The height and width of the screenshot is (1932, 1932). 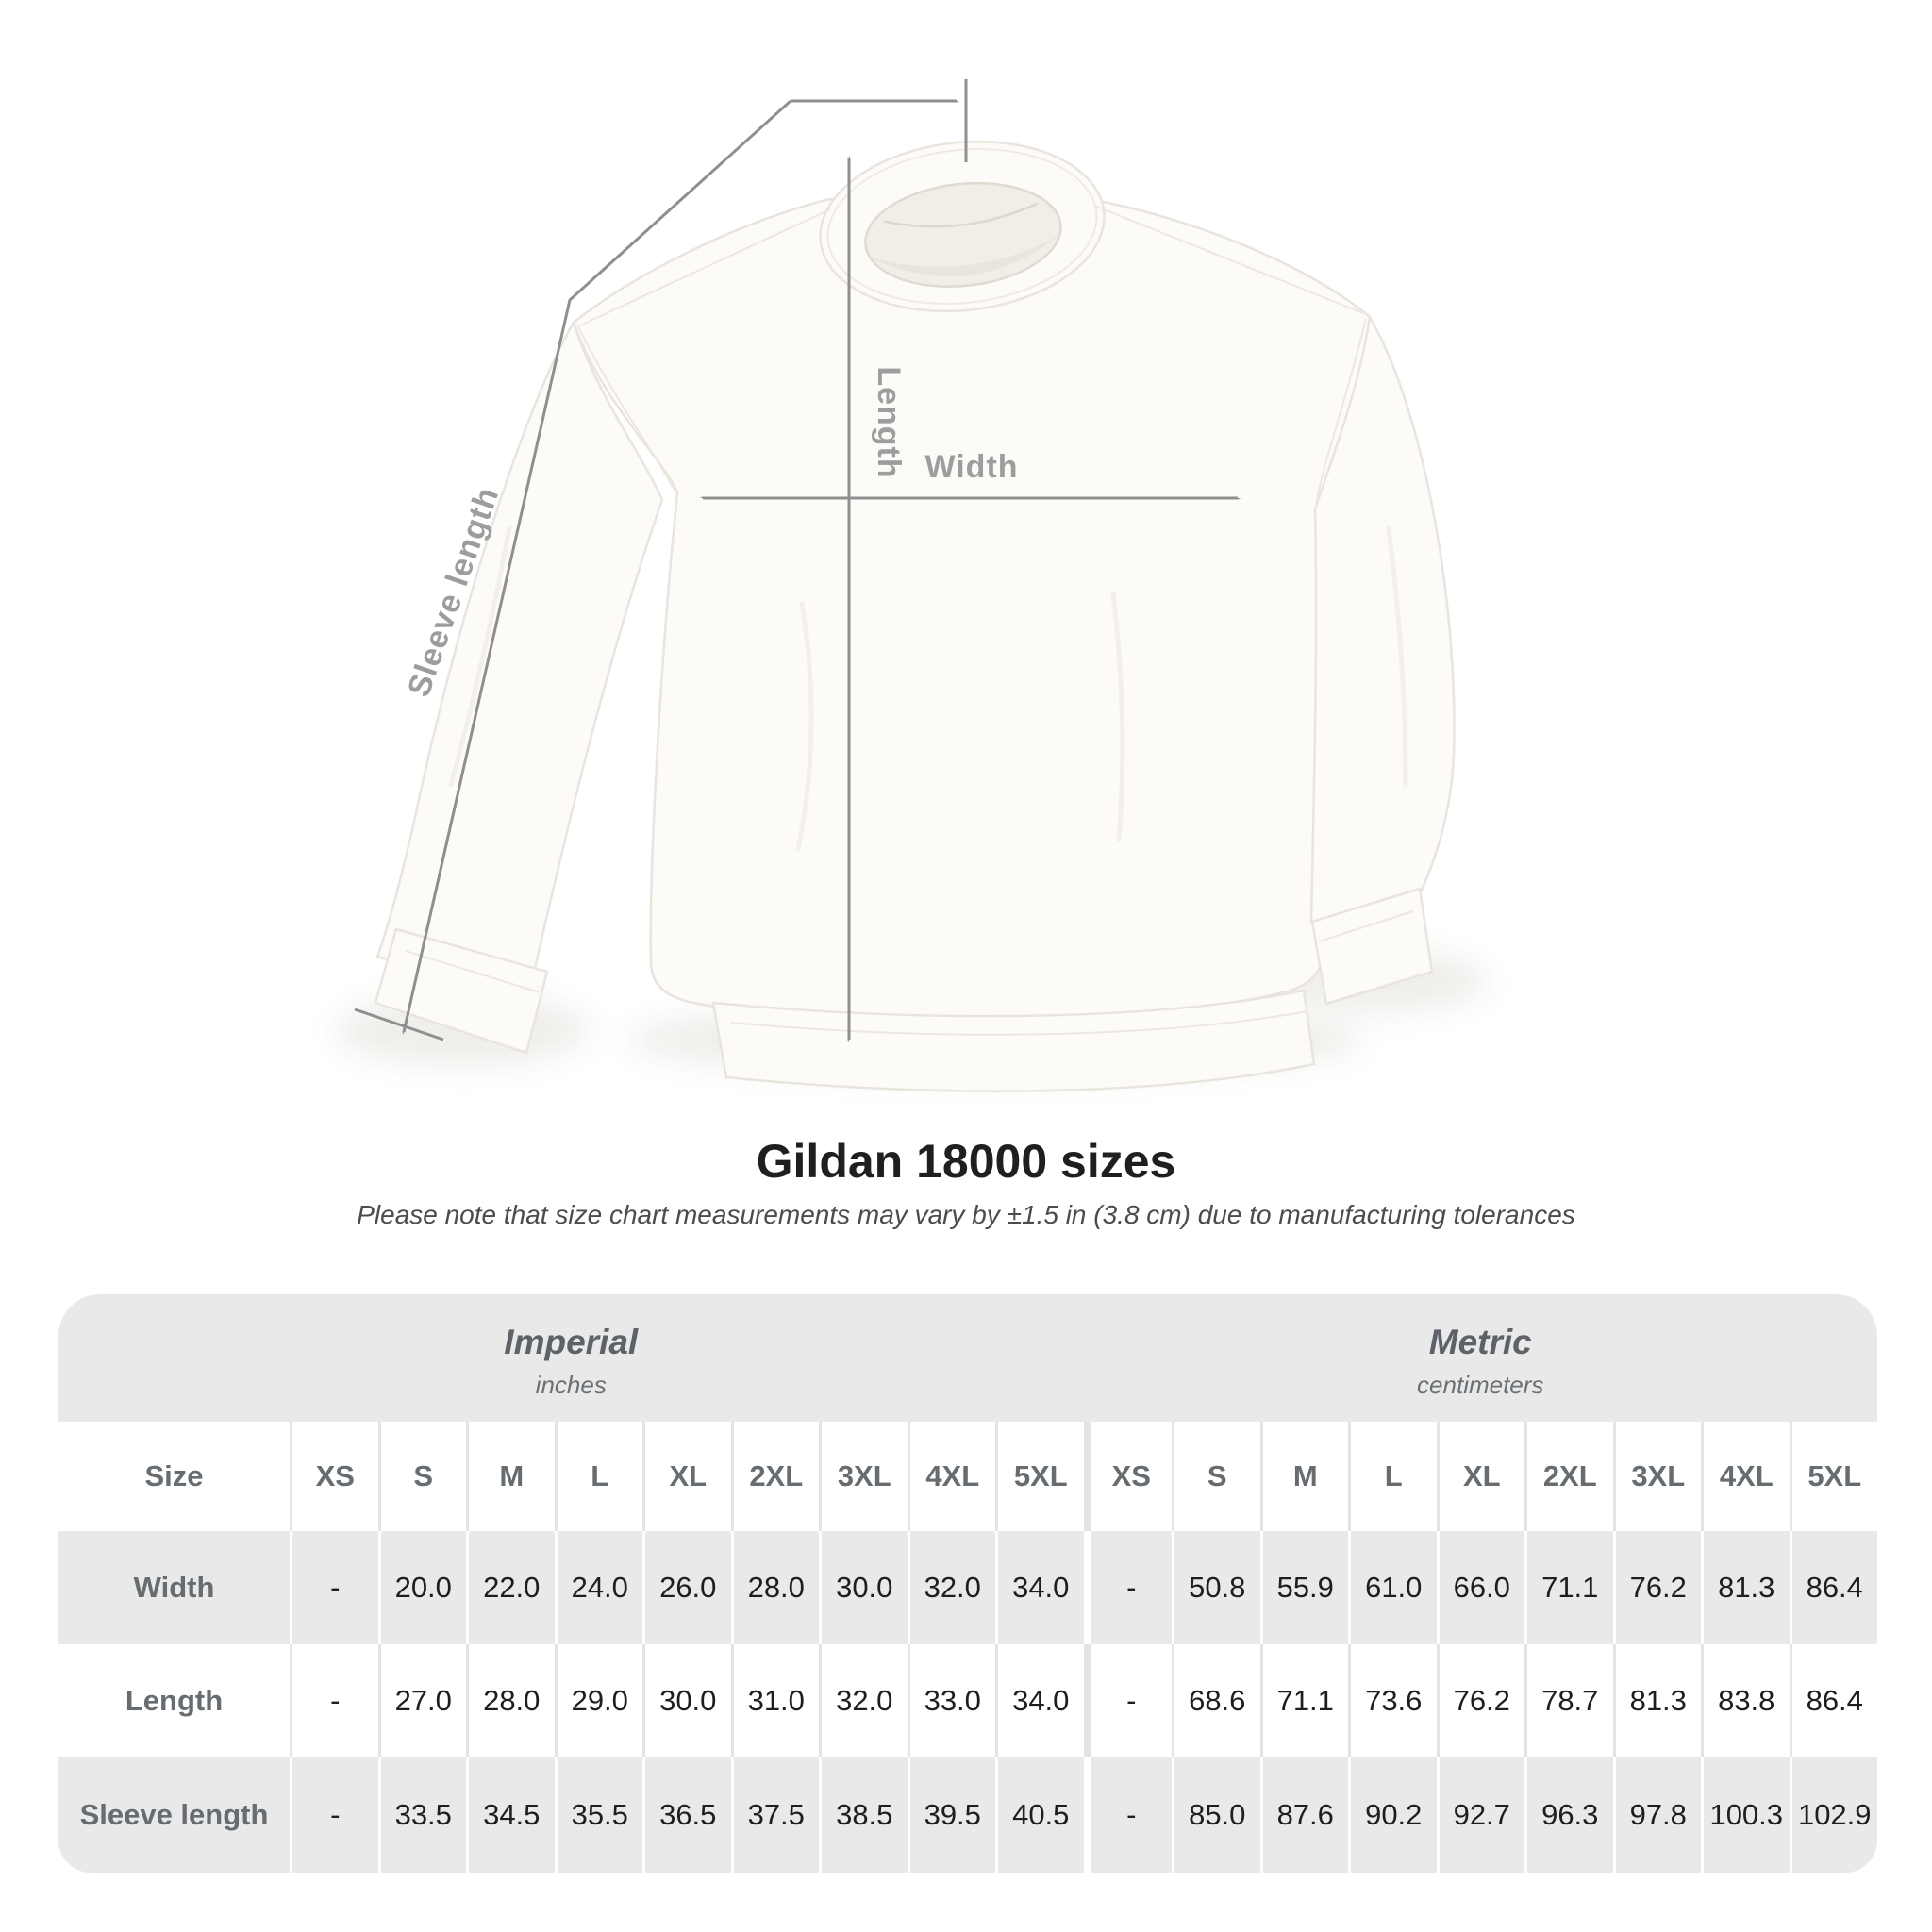 I want to click on metric-value: 97.8, so click(x=1657, y=1815).